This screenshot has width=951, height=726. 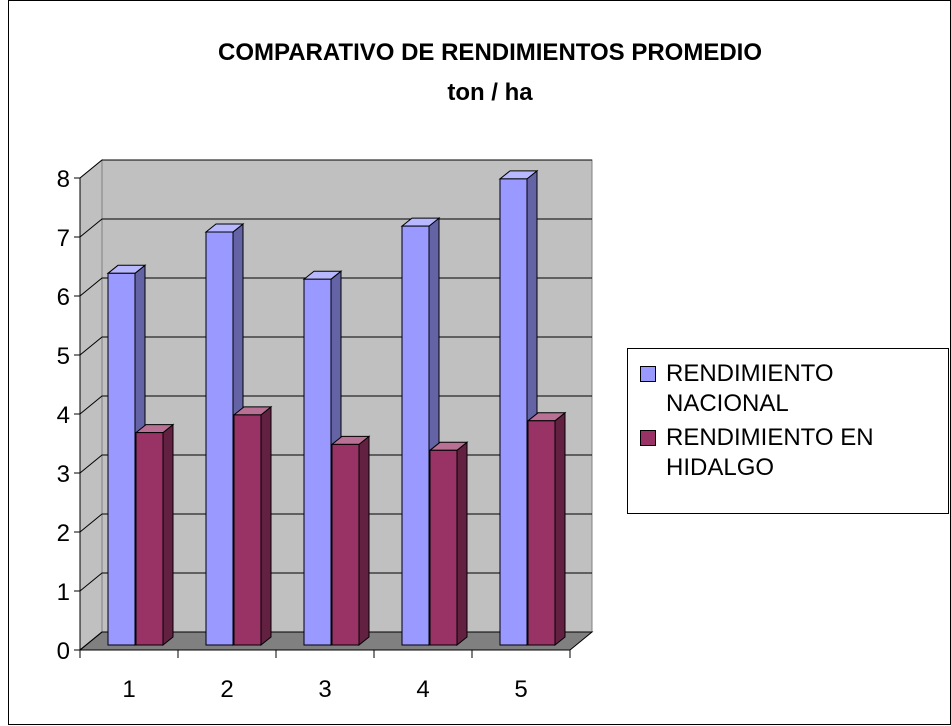 What do you see at coordinates (63, 179) in the screenshot?
I see `y-tick-label: 8` at bounding box center [63, 179].